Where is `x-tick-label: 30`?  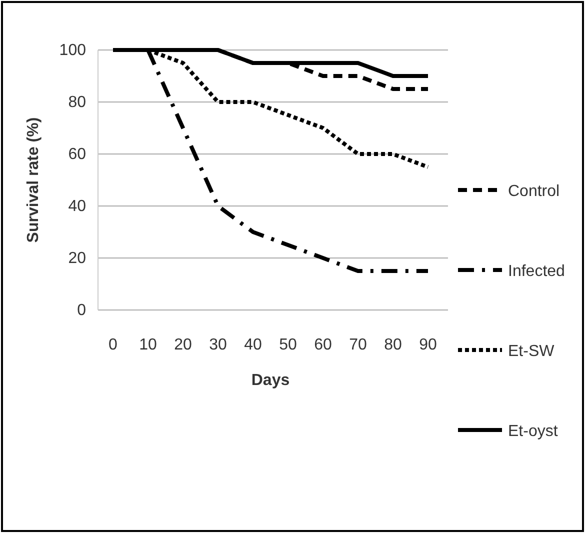
x-tick-label: 30 is located at coordinates (218, 345).